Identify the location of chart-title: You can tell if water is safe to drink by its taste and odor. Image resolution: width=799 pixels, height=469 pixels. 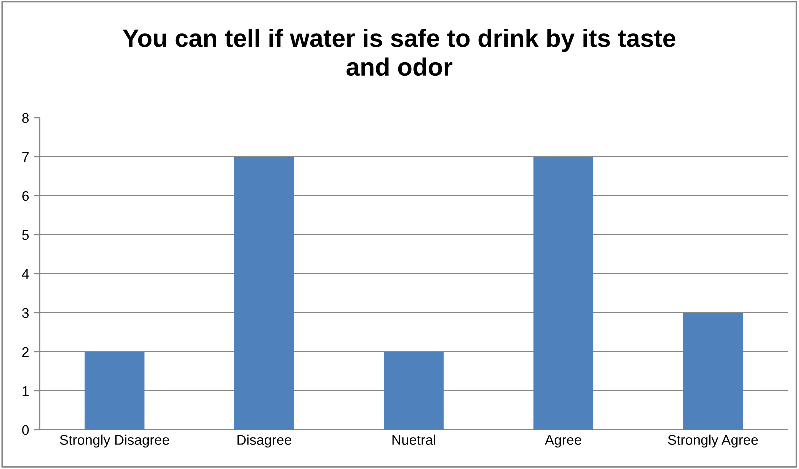
(399, 52).